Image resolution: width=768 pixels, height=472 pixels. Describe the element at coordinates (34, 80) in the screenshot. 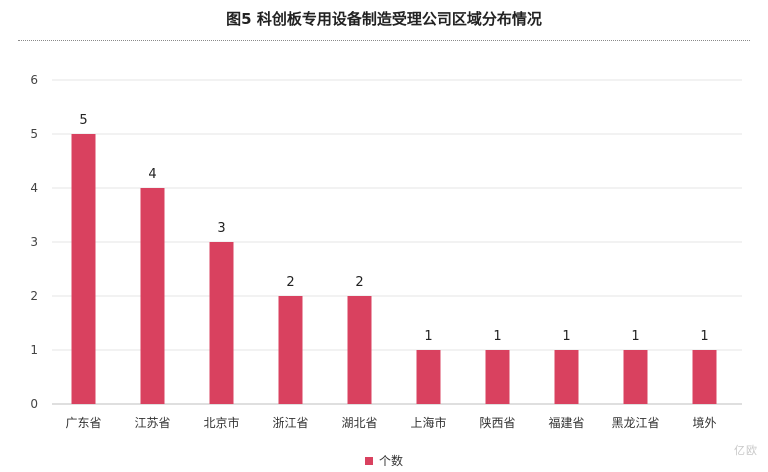

I see `y-tick-label: 6` at that location.